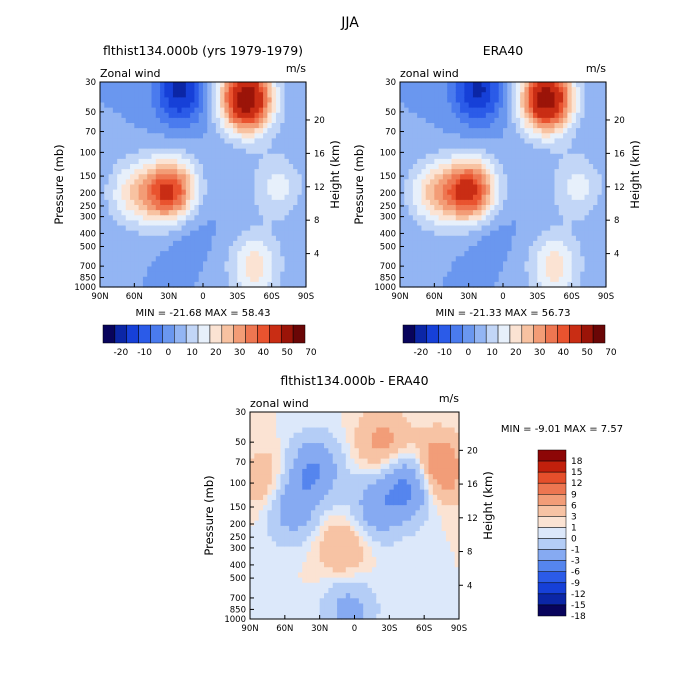 This screenshot has width=700, height=700. I want to click on era40-x-tick-label: 60S, so click(572, 297).